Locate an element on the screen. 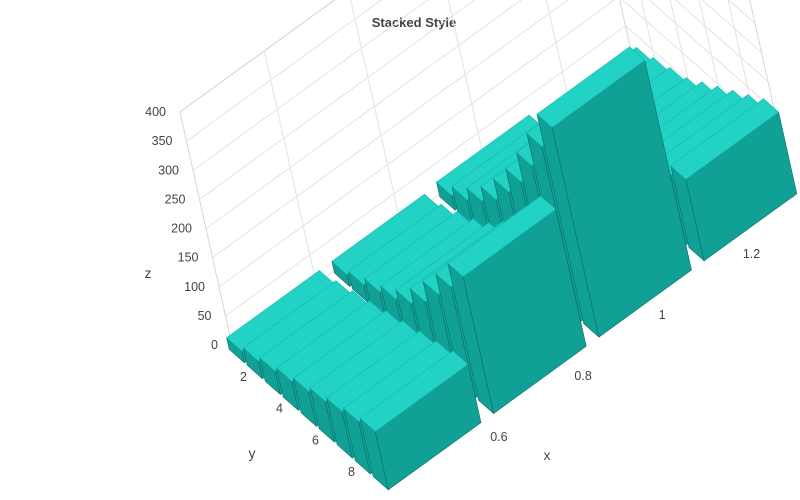 The height and width of the screenshot is (500, 800). y-tick-label-3: 8 is located at coordinates (351, 472).